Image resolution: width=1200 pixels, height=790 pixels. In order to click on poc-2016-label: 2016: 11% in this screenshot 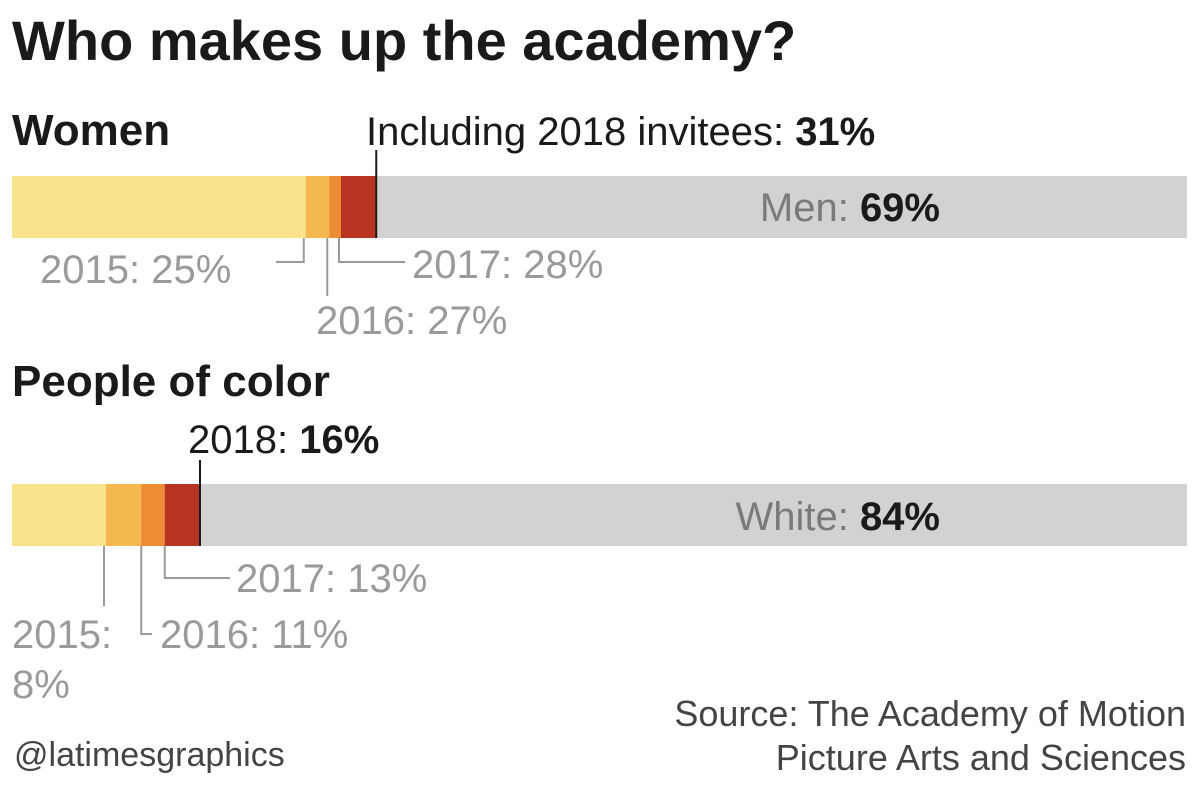, I will do `click(254, 635)`.